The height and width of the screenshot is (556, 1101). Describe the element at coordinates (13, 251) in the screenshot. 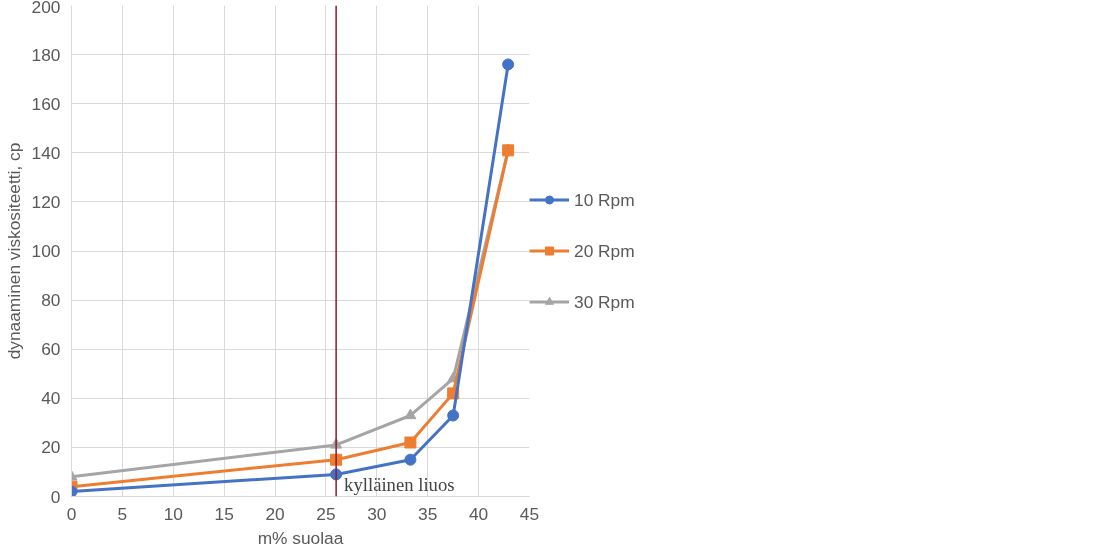

I see `y-axis-title: dynaaminen viskositeetti, cp` at that location.